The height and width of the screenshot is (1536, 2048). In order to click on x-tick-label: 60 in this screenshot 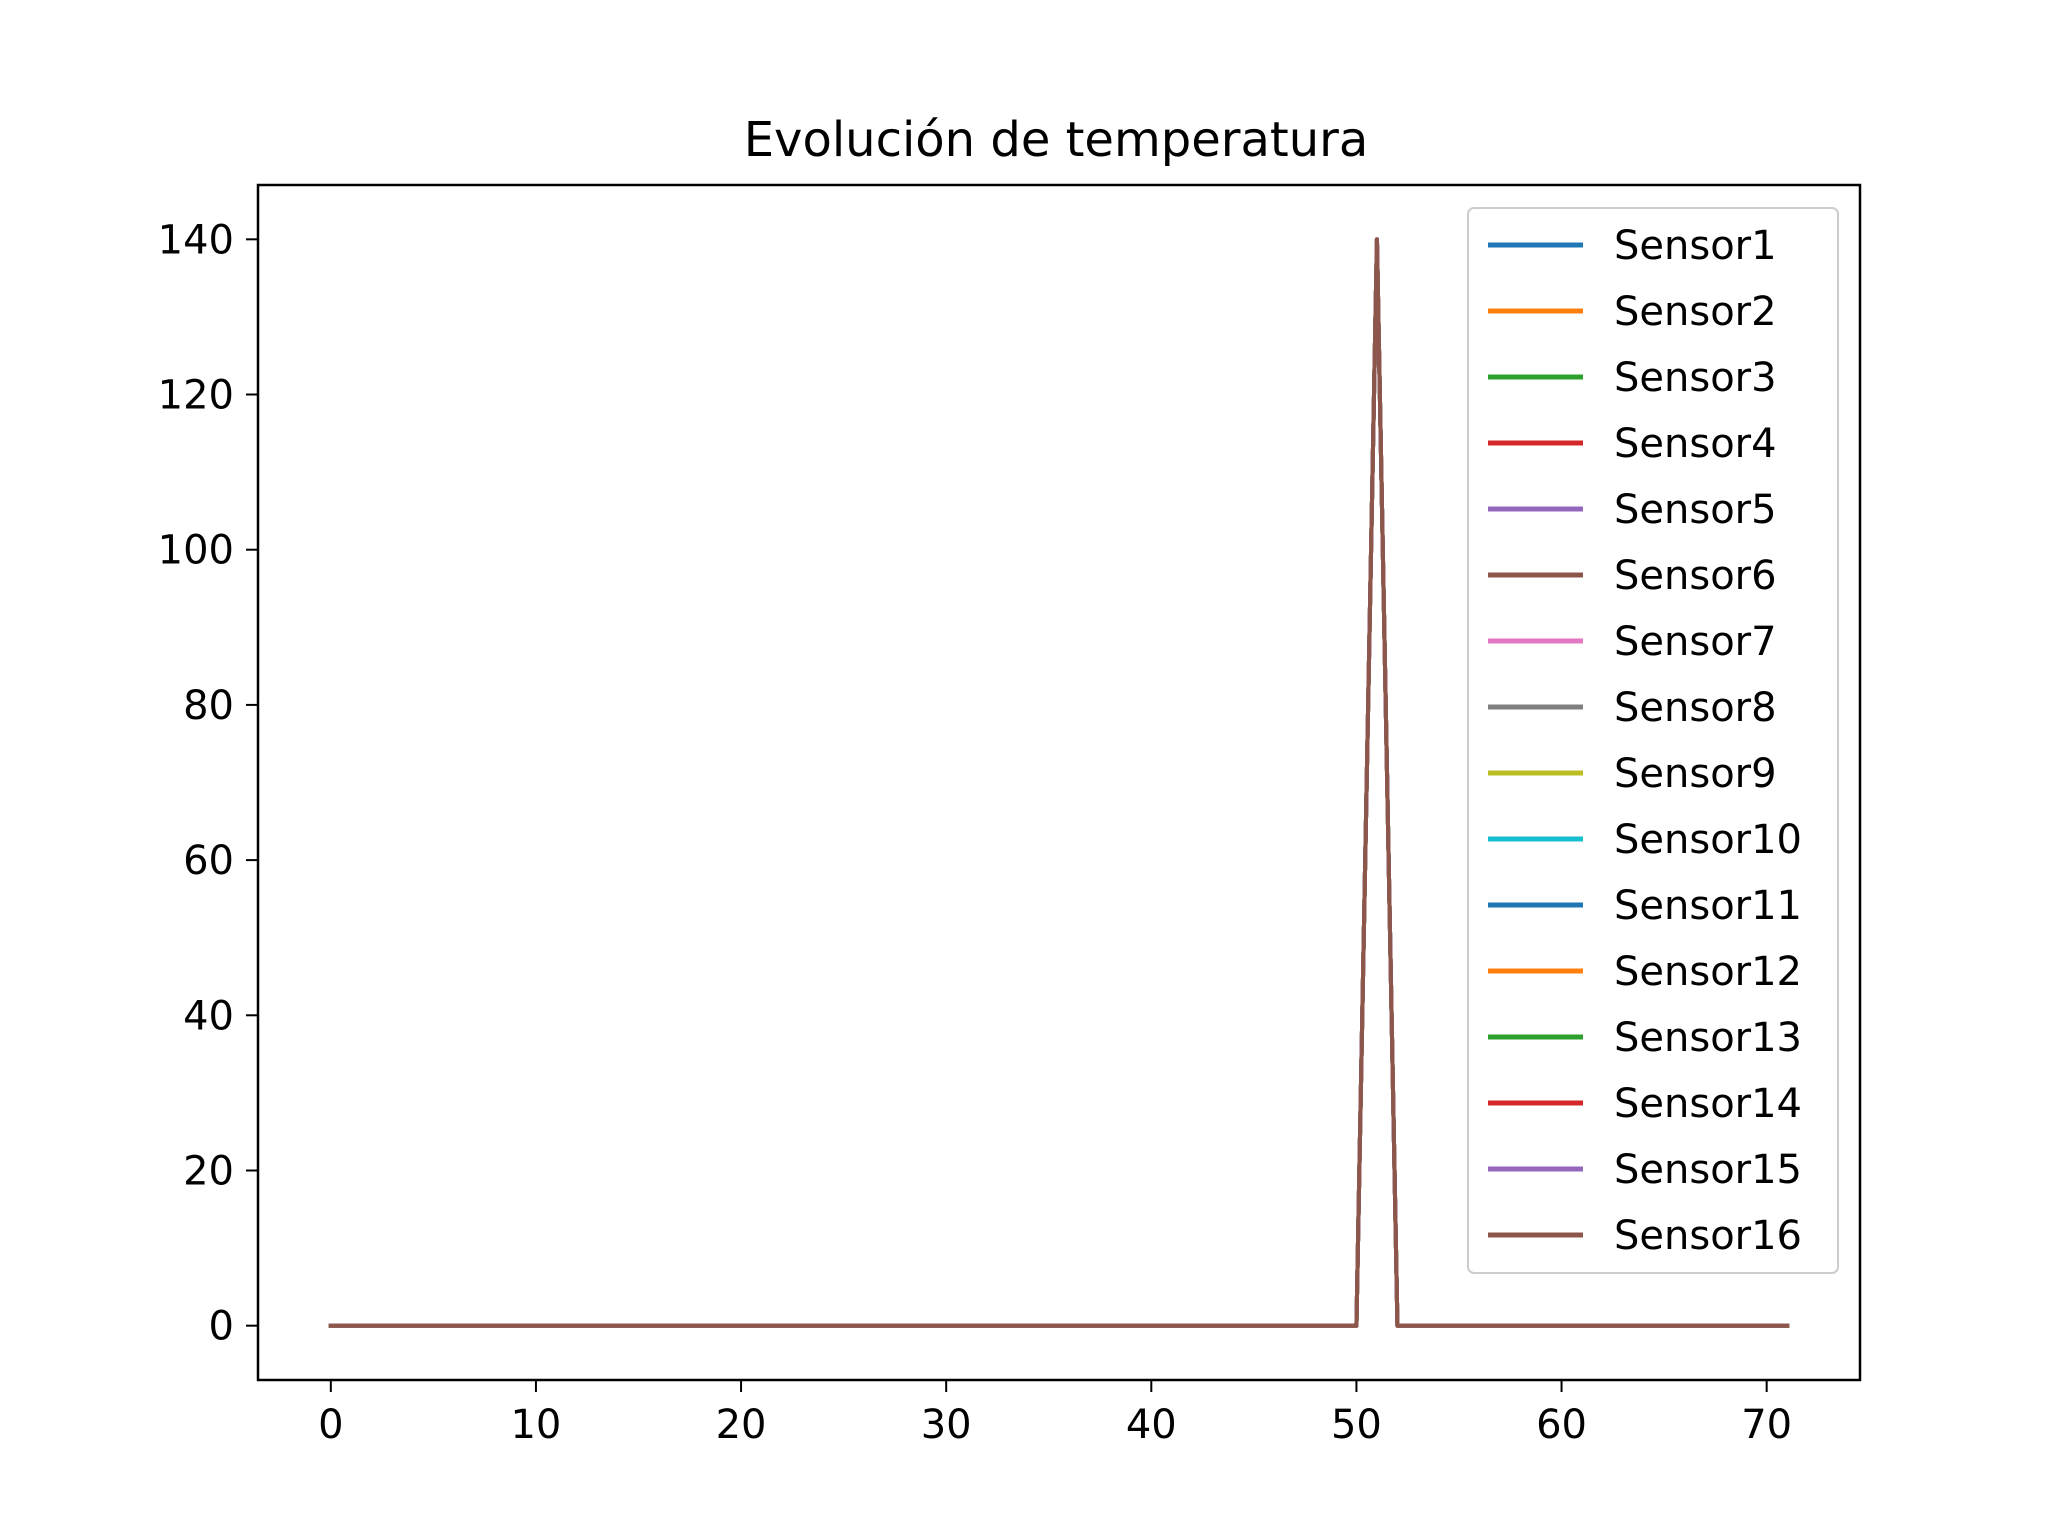, I will do `click(1561, 1425)`.